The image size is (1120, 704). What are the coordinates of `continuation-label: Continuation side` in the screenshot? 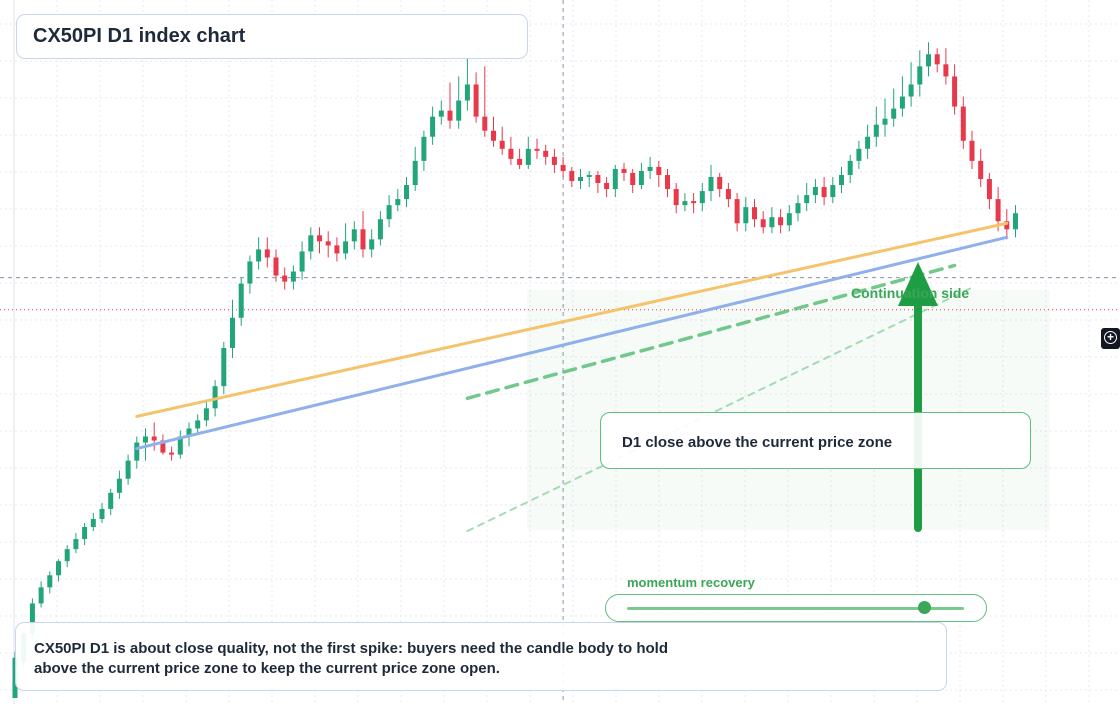 It's located at (910, 293).